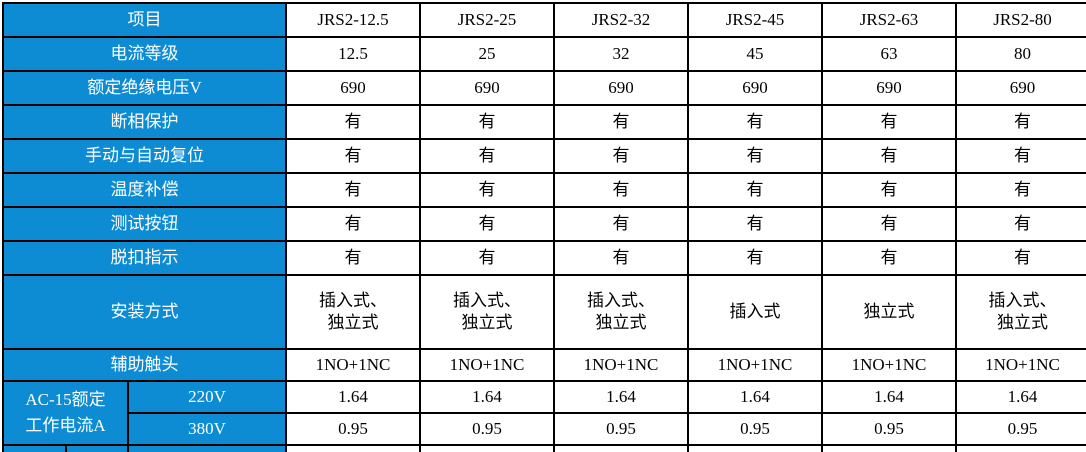 This screenshot has width=1086, height=452. I want to click on cell-value: 63, so click(889, 54).